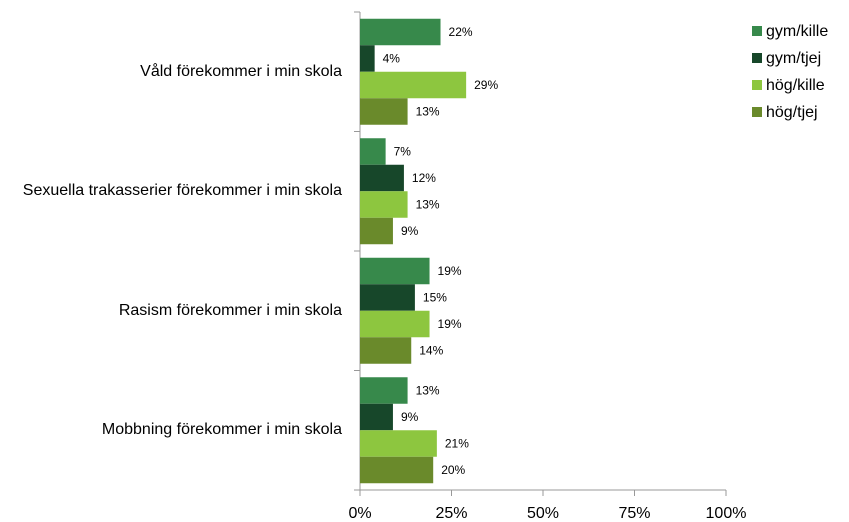 This screenshot has height=522, width=849. Describe the element at coordinates (359, 513) in the screenshot. I see `x-tick-label: 0%` at that location.